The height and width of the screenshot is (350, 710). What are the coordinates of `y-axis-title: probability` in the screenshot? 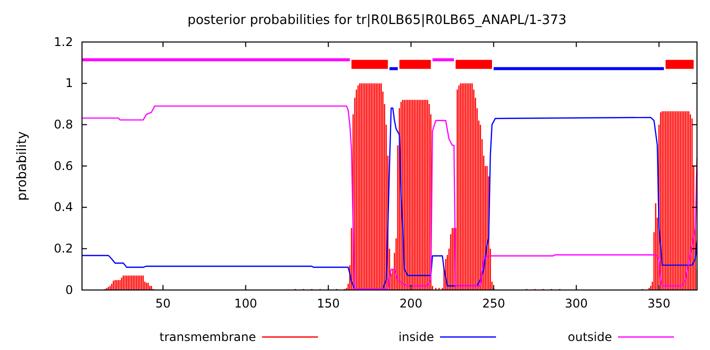 It's located at (22, 166).